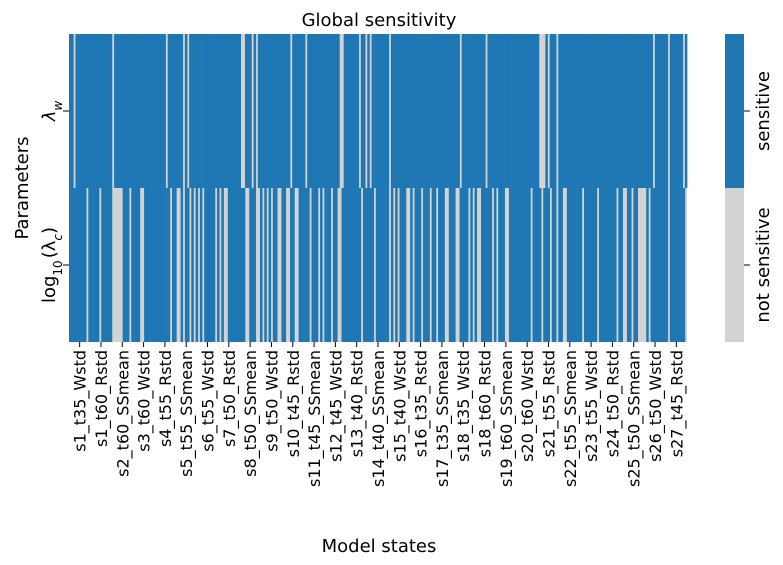  I want to click on x-axis-label: Model states, so click(379, 546).